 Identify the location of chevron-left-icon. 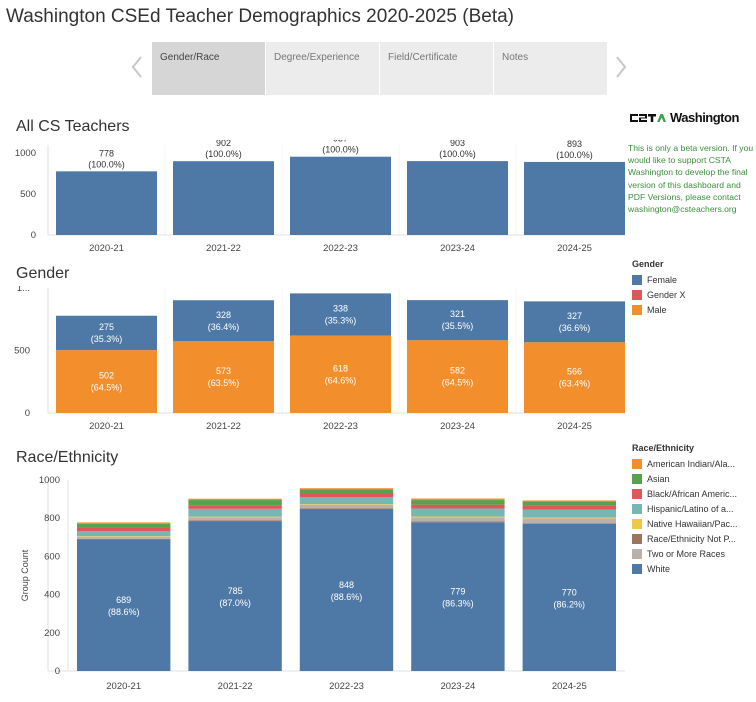
(136, 67).